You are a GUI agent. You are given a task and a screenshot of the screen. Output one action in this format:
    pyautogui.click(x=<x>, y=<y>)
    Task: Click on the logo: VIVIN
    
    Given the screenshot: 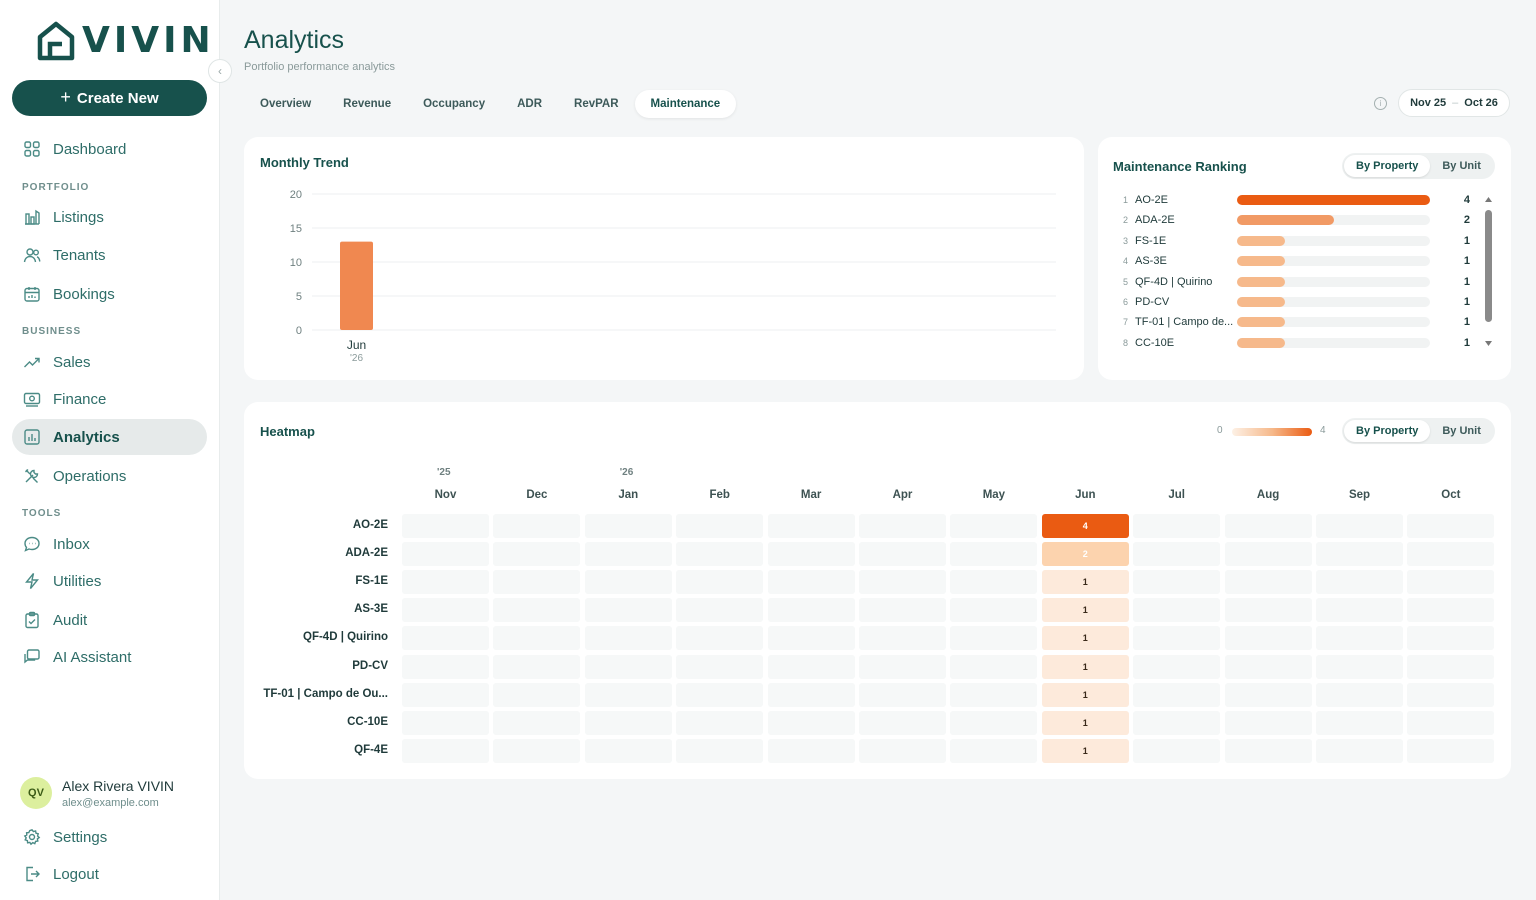 What is the action you would take?
    pyautogui.click(x=125, y=41)
    